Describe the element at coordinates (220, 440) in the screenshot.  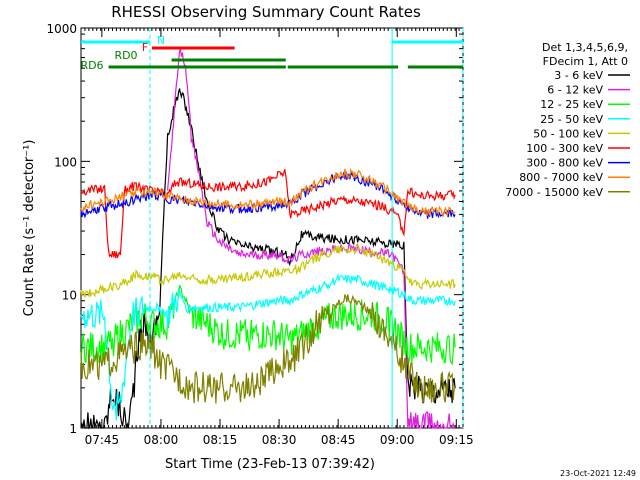
I see `x-tick-label: 08:15` at that location.